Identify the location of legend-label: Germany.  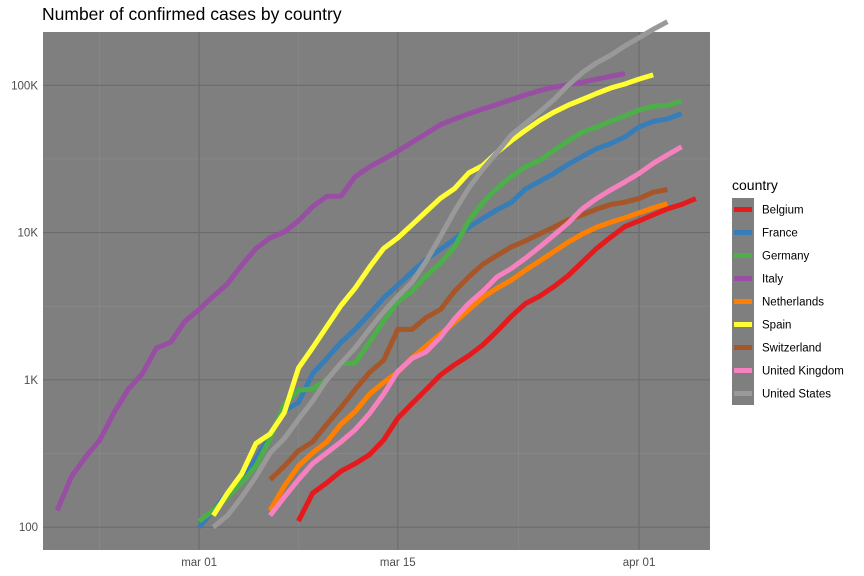
(786, 257).